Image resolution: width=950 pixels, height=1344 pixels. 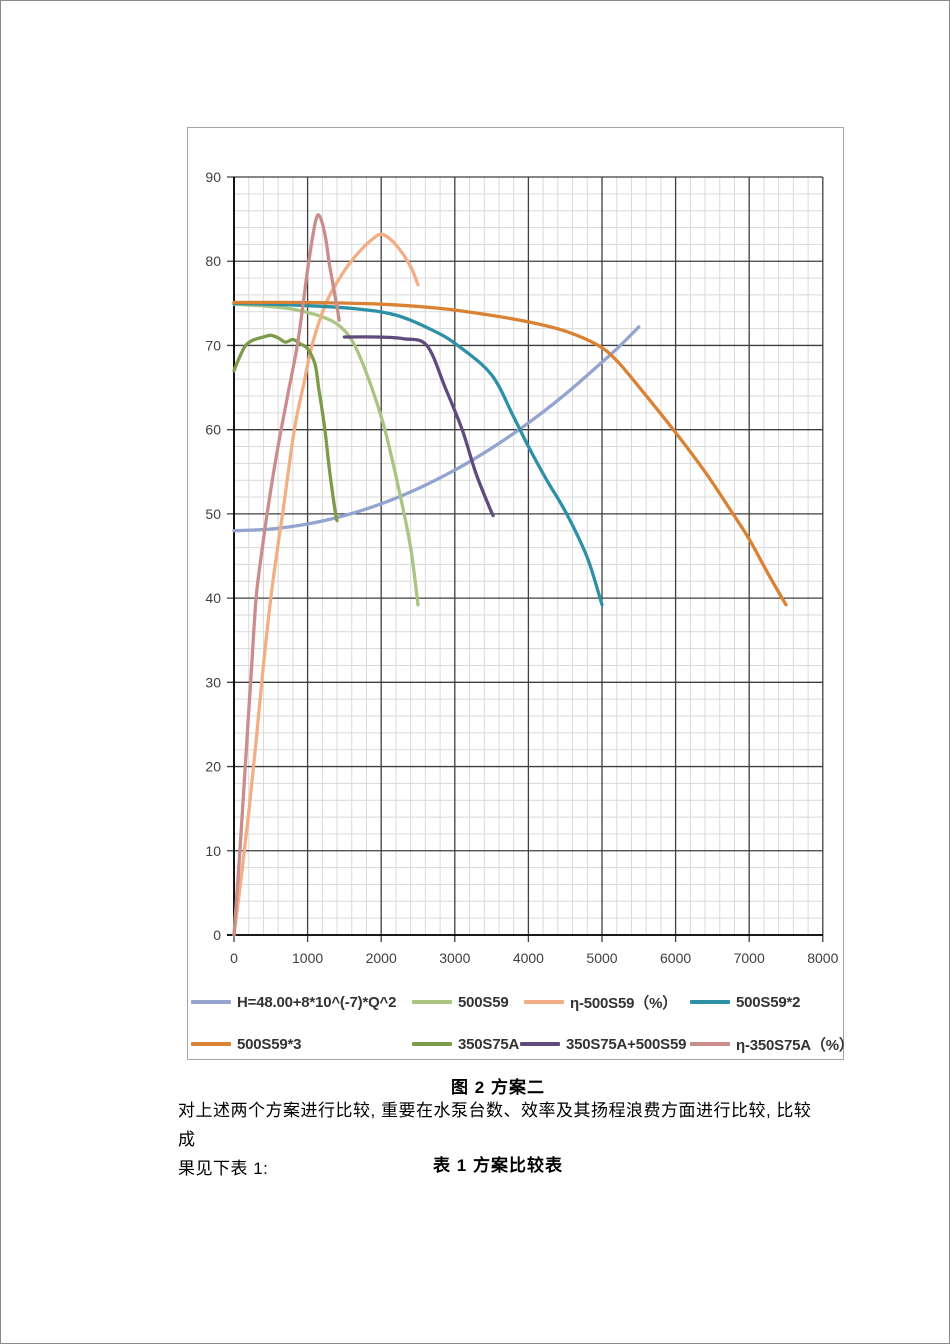 What do you see at coordinates (822, 958) in the screenshot?
I see `x-axis-tick-label: 8000` at bounding box center [822, 958].